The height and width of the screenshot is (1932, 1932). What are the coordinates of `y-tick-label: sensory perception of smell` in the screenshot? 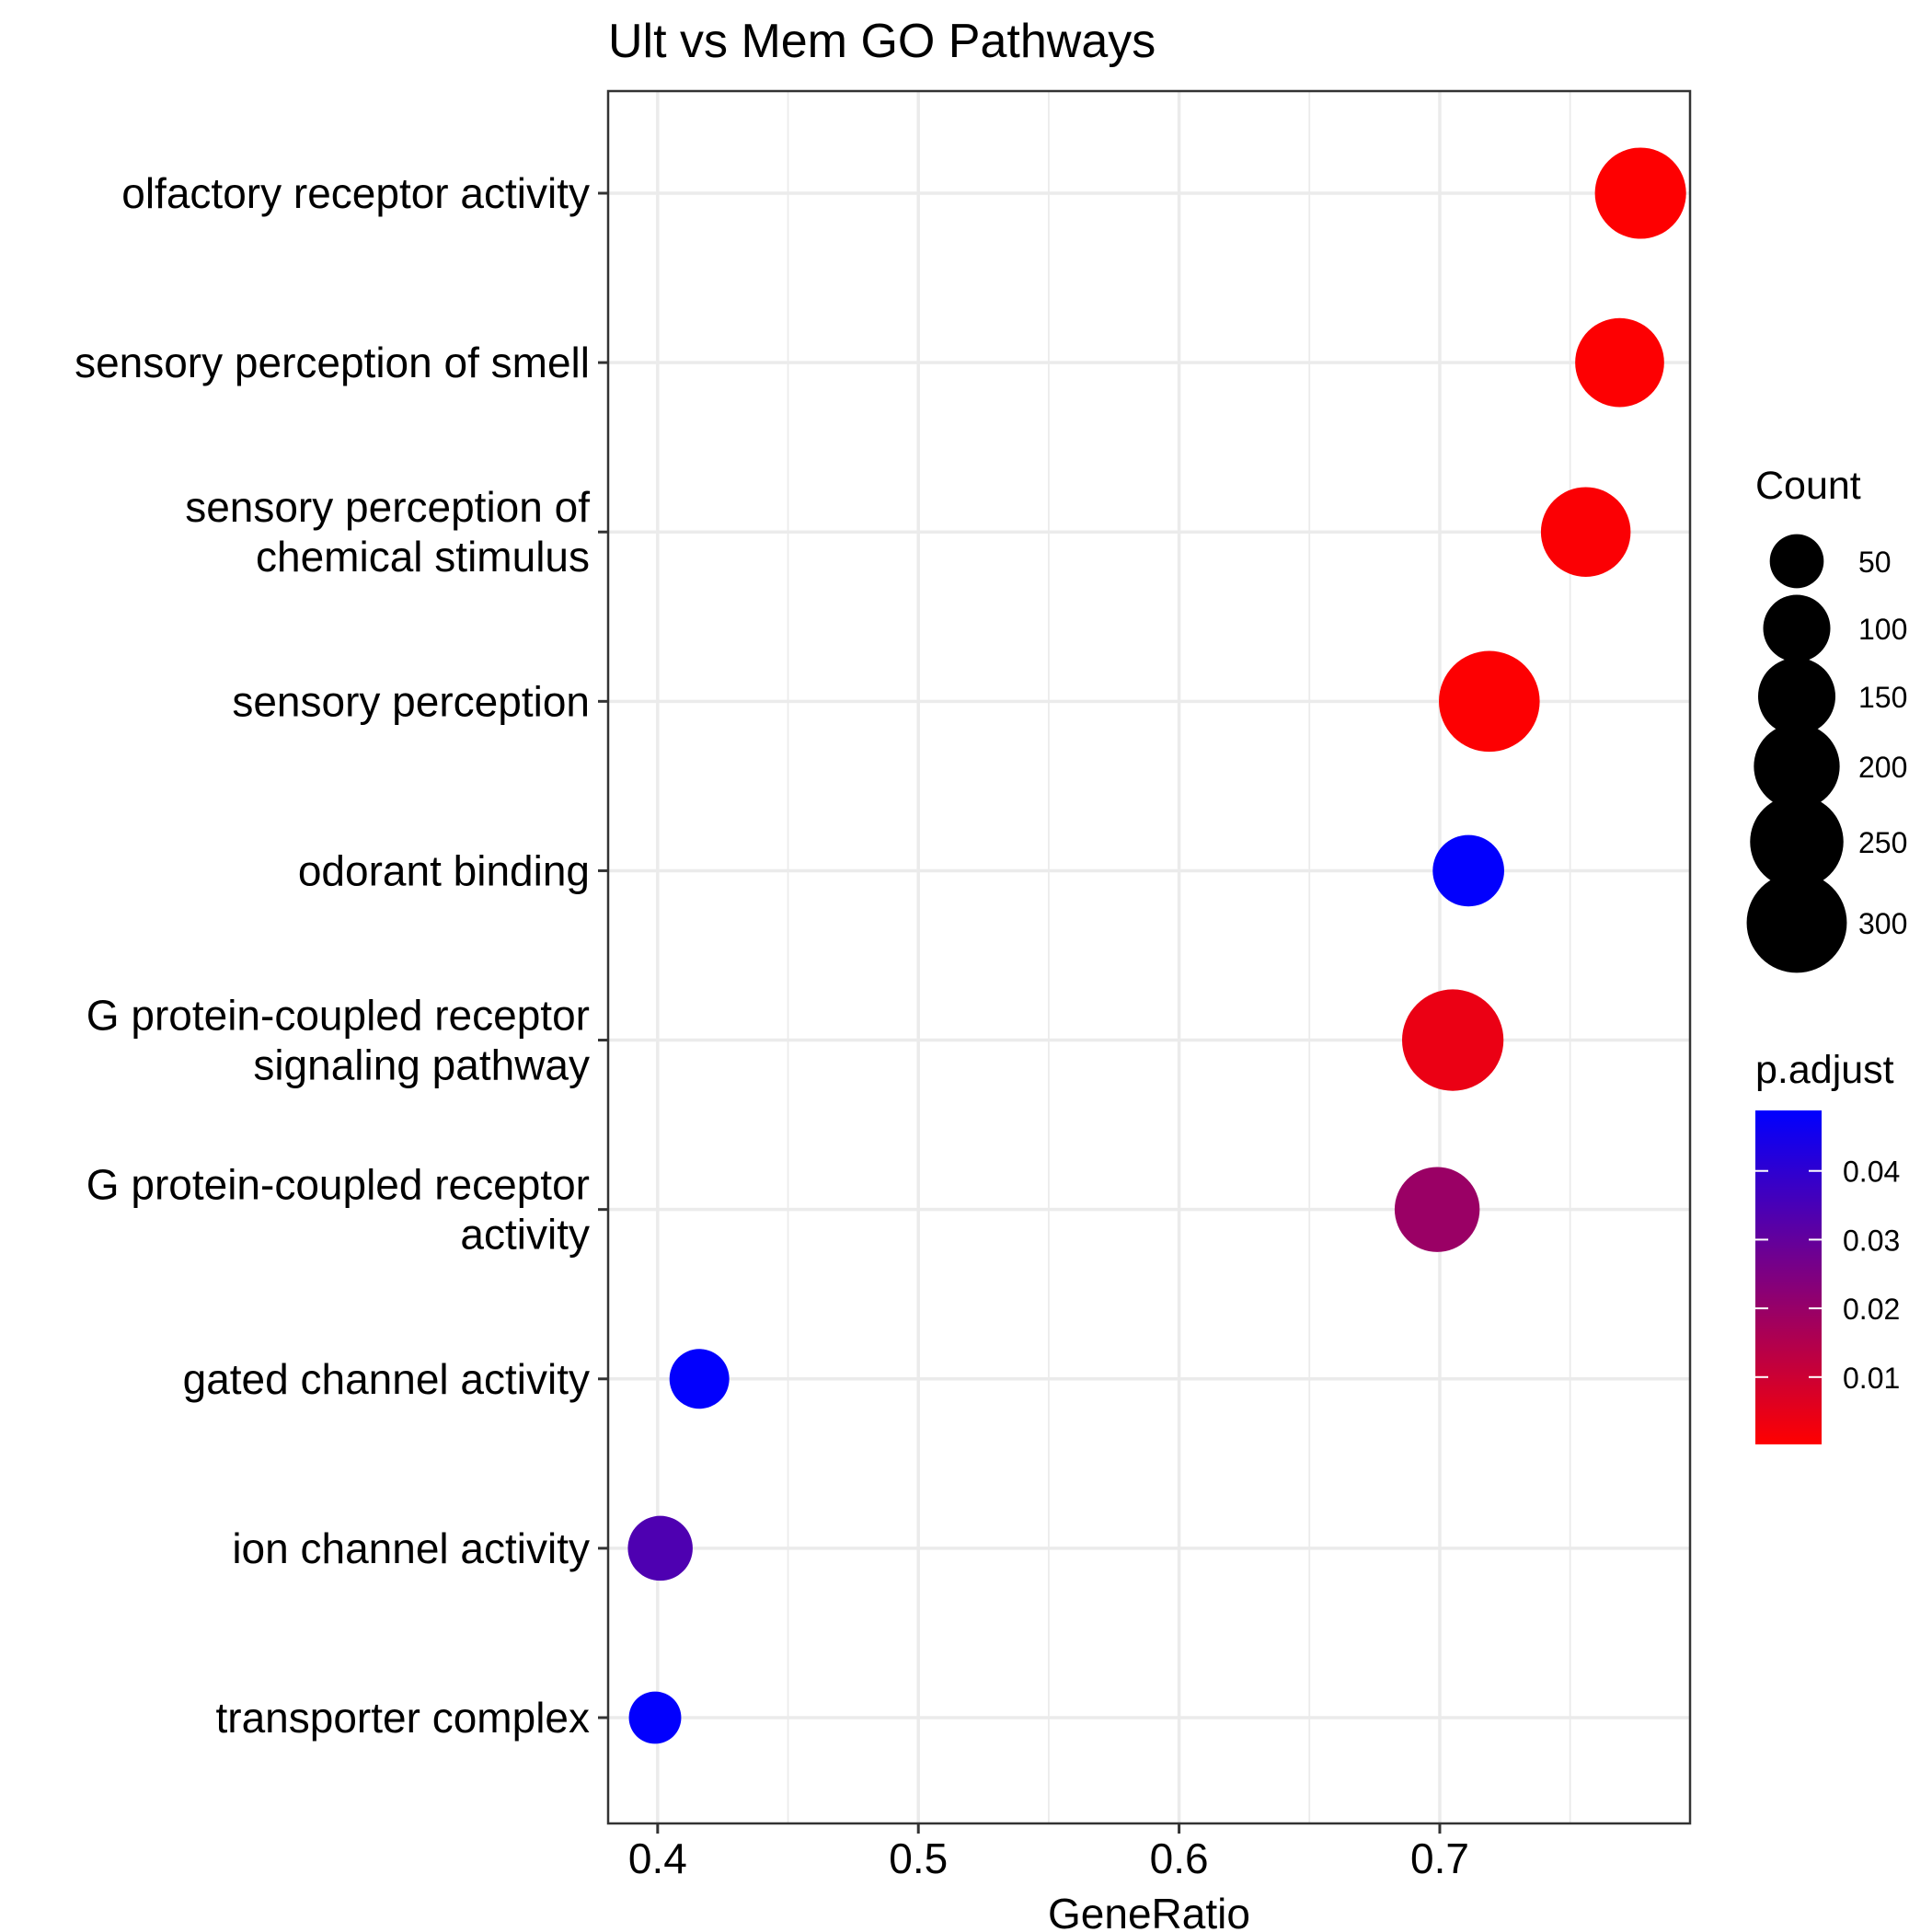 It's located at (332, 362).